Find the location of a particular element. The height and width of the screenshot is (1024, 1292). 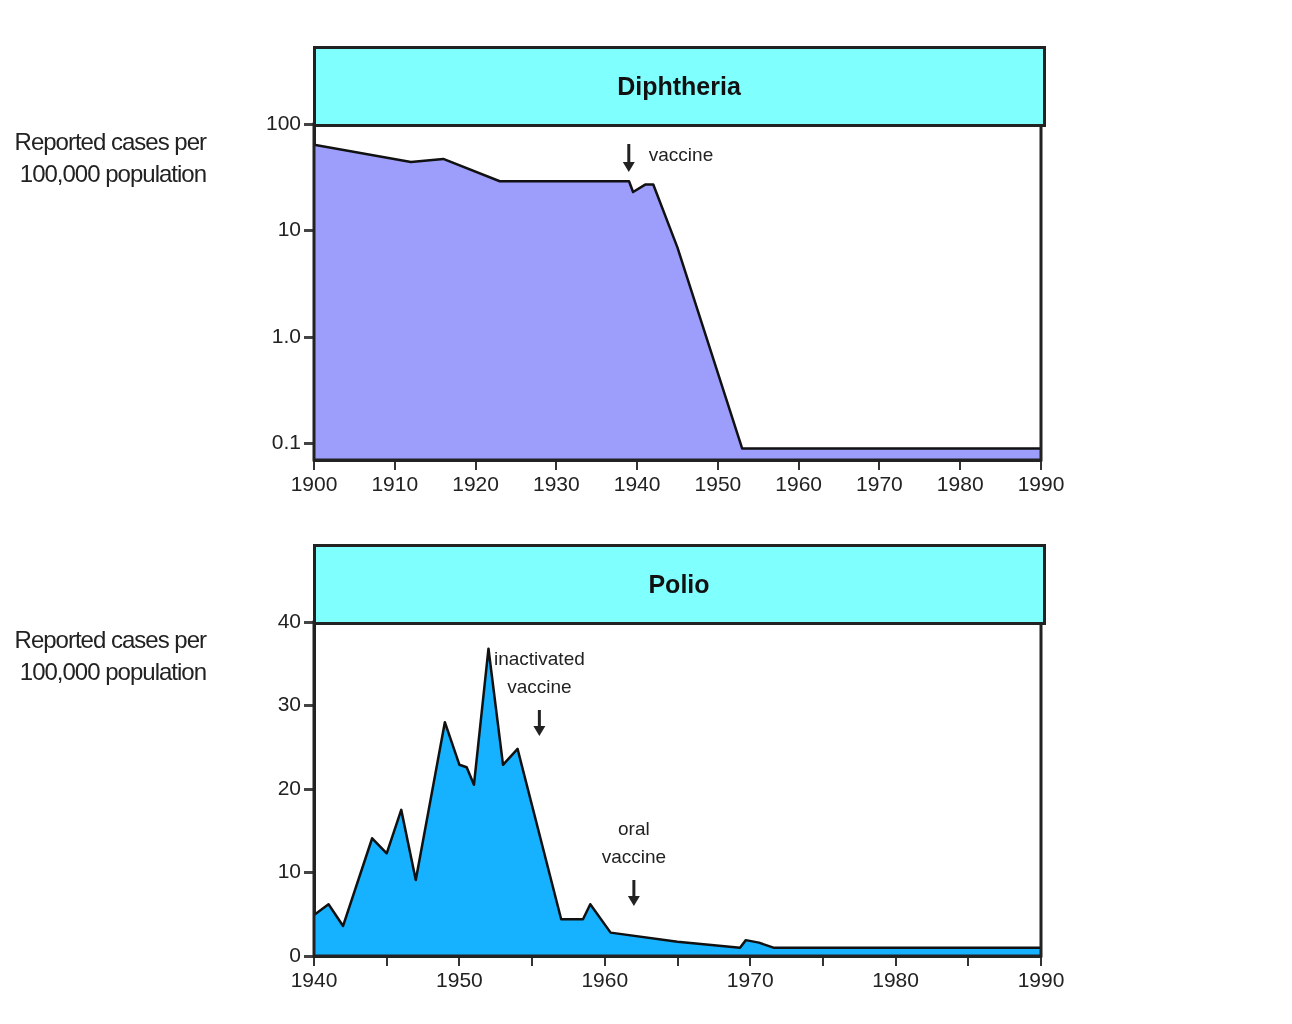

x-tick-label: 1930 is located at coordinates (556, 484).